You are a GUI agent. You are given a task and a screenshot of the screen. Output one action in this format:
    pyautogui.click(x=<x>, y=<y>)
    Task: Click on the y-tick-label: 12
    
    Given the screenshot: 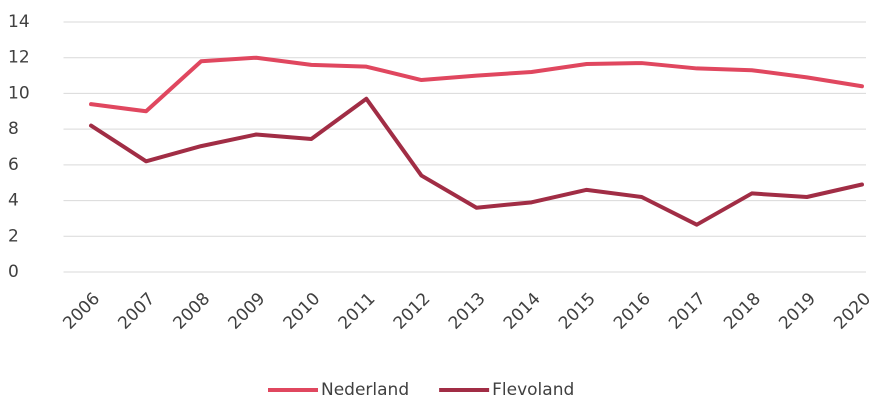 What is the action you would take?
    pyautogui.click(x=19, y=58)
    